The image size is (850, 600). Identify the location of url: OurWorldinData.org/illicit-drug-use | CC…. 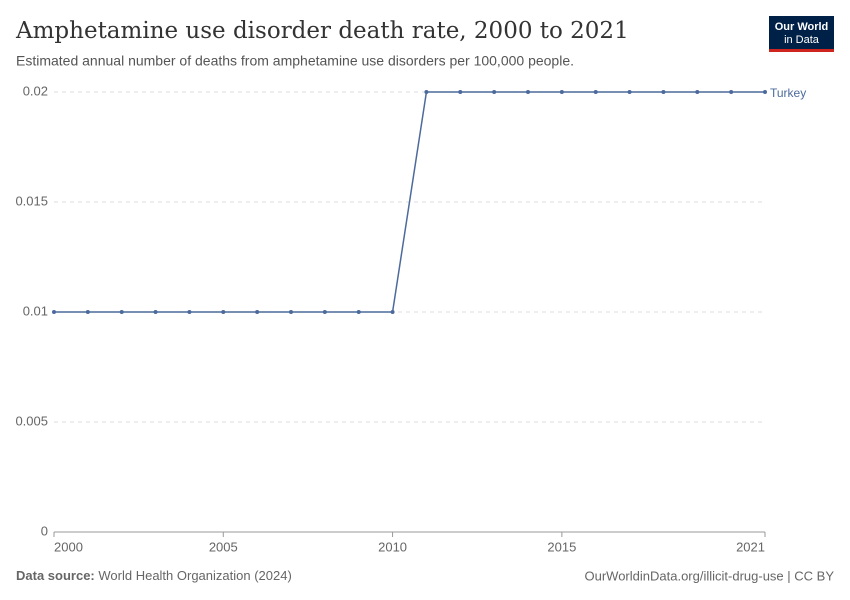
(710, 575).